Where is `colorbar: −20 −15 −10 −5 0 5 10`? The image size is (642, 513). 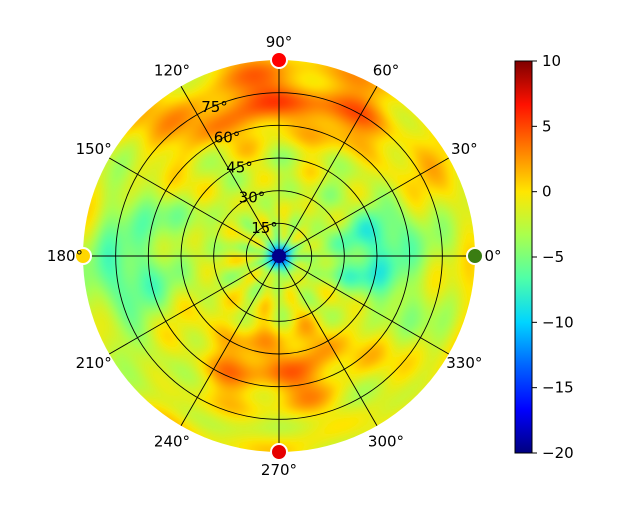
colorbar: −20 −15 −10 −5 0 5 10 is located at coordinates (544, 257).